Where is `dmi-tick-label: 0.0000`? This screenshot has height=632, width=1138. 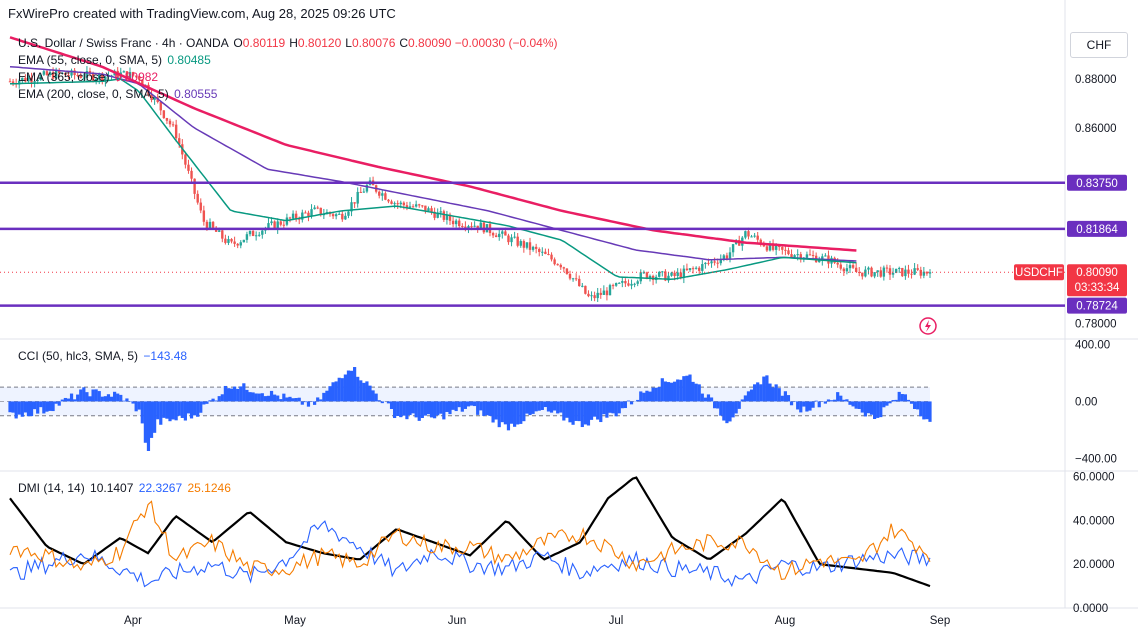 dmi-tick-label: 0.0000 is located at coordinates (1090, 609).